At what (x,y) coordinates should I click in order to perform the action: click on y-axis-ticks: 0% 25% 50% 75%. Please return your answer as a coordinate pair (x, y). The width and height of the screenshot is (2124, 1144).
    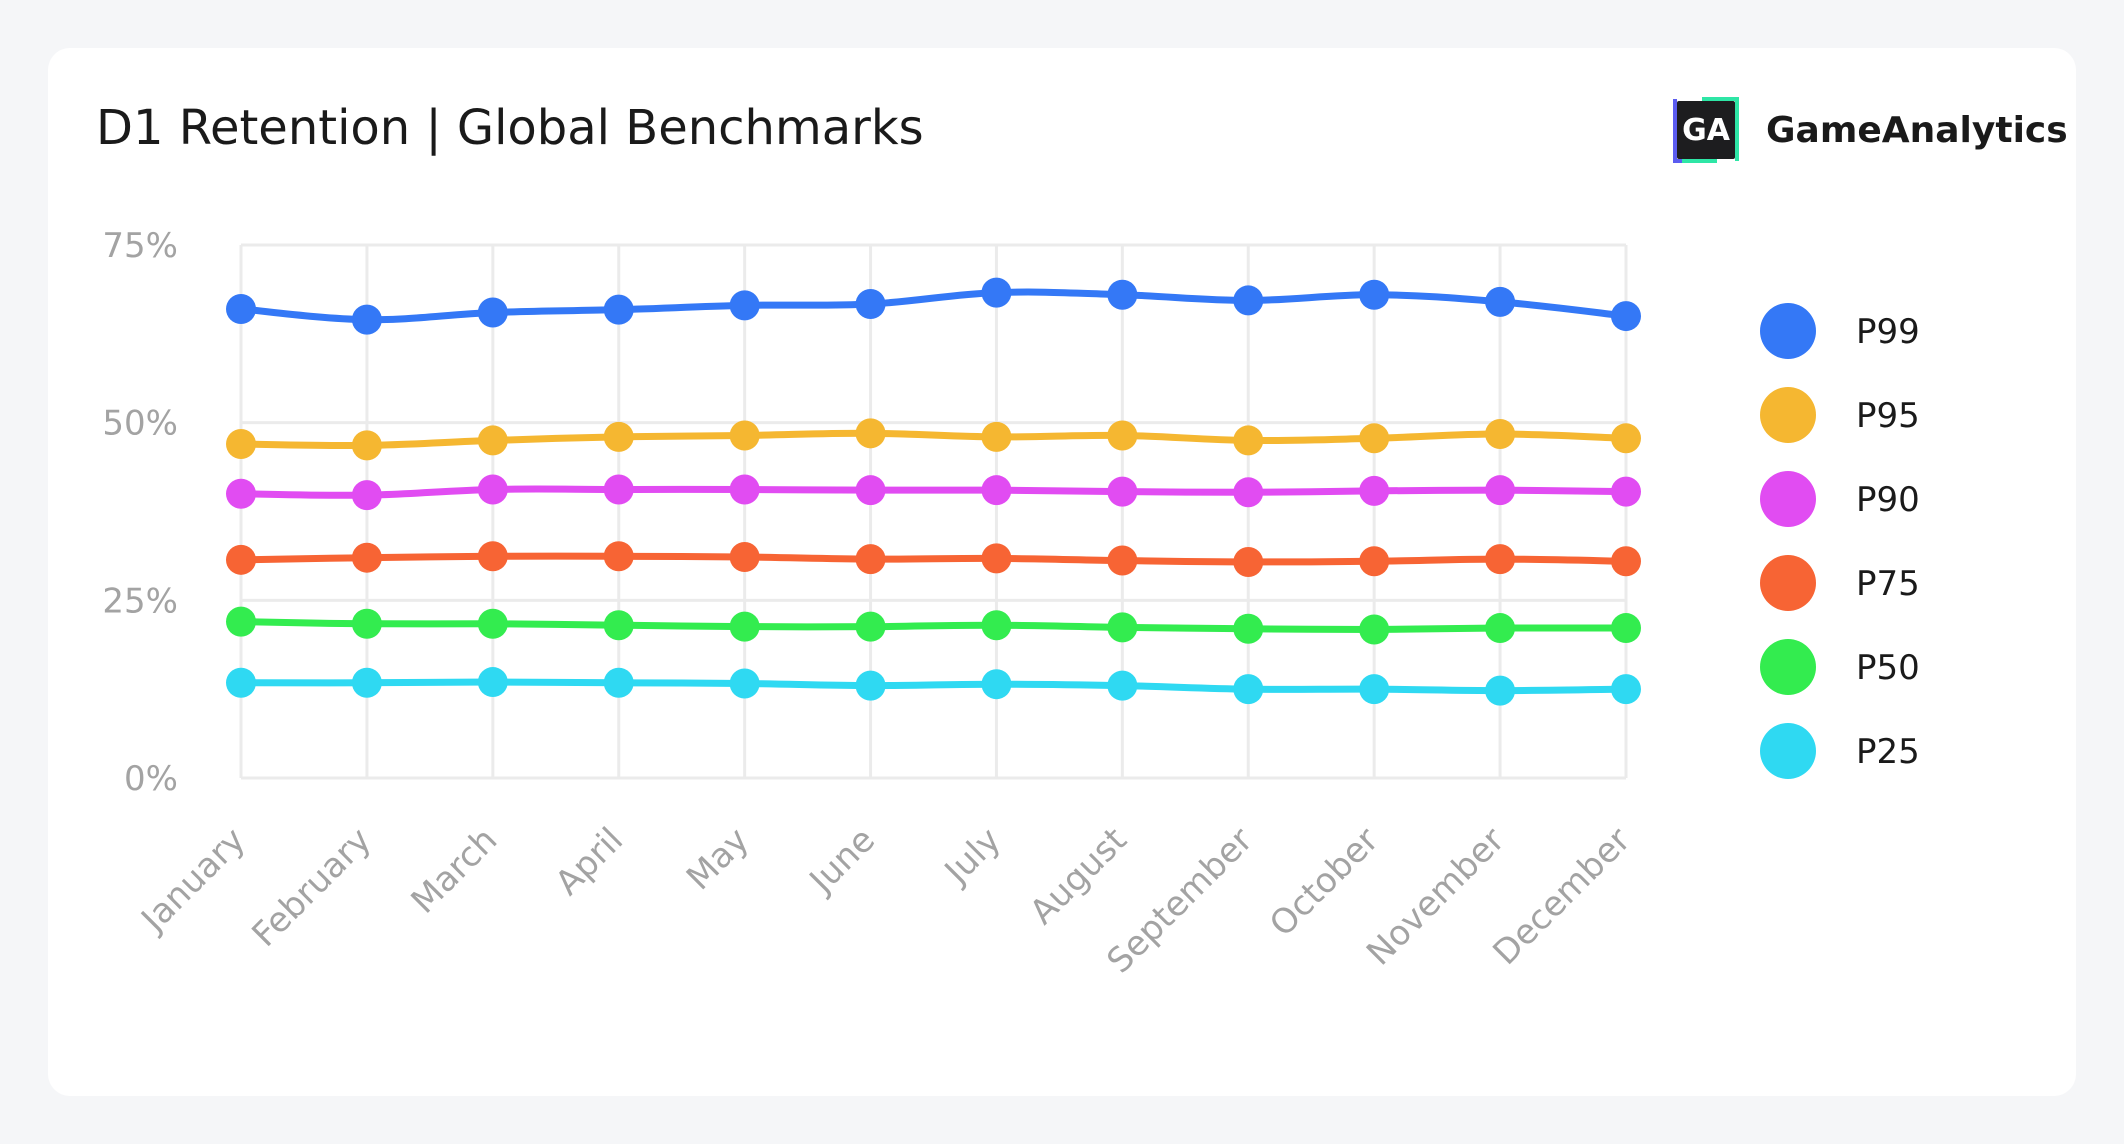
    Looking at the image, I should click on (140, 512).